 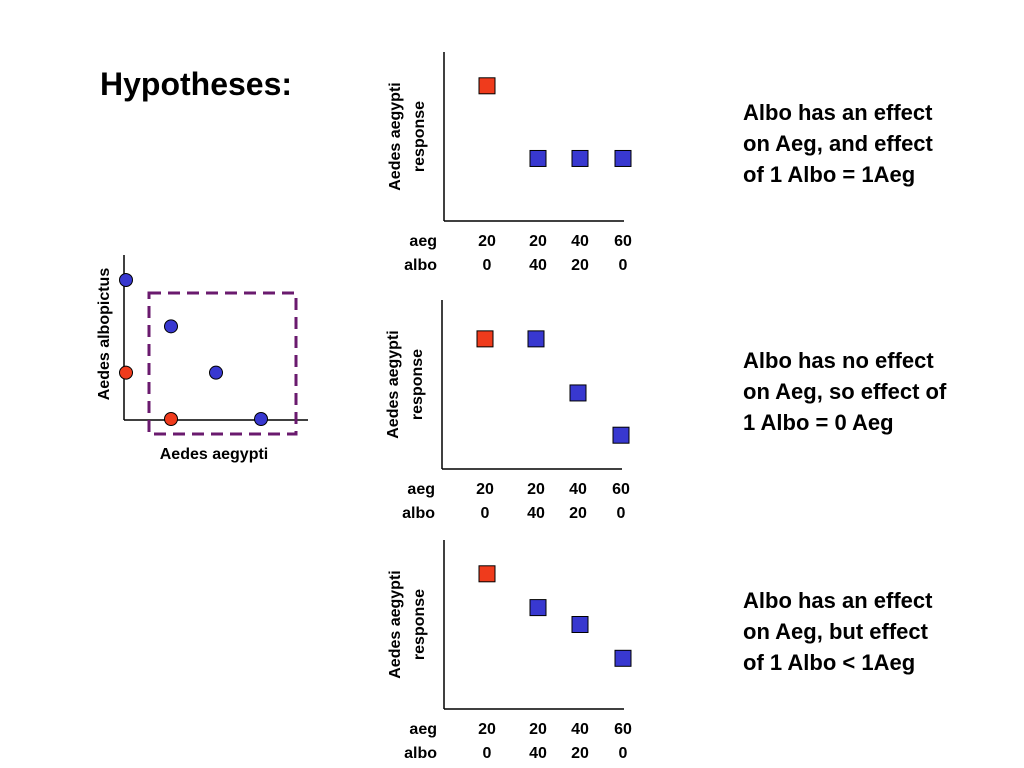 I want to click on panel-1-tick-aeg-3: 60, so click(x=623, y=241).